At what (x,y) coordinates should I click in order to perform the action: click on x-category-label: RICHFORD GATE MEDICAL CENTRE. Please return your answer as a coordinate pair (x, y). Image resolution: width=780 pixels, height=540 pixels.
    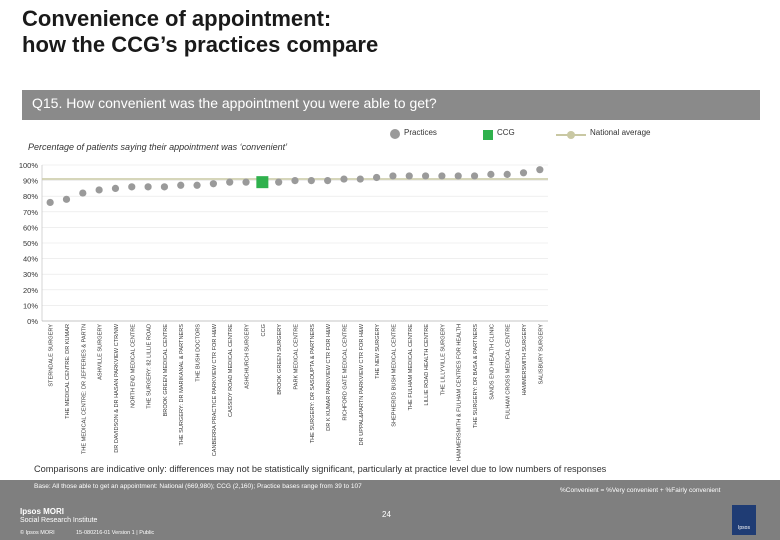
    Looking at the image, I should click on (345, 372).